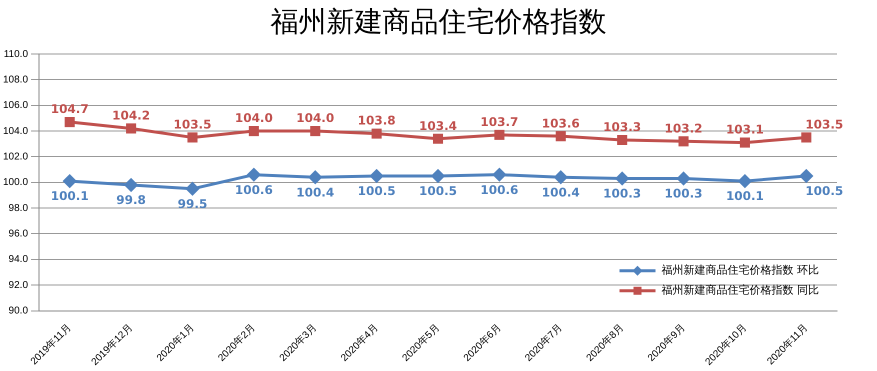 This screenshot has height=371, width=877. I want to click on data-label: 103.4, so click(438, 125).